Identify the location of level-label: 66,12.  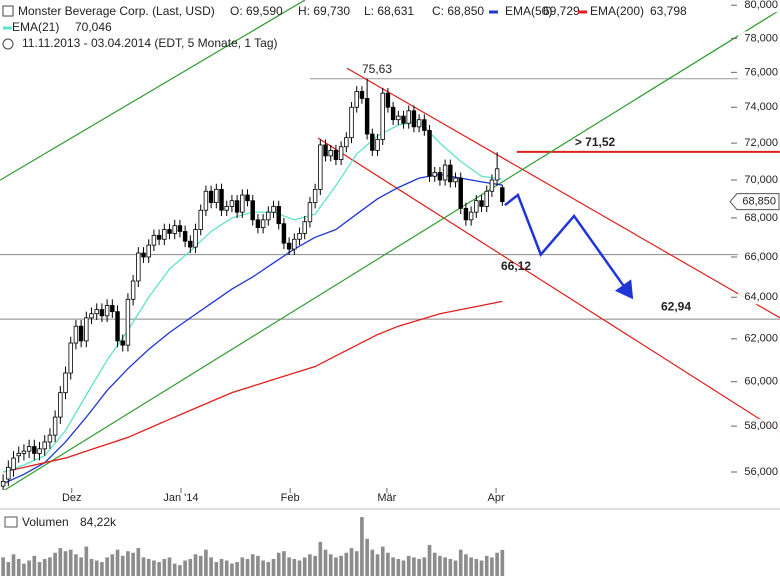
(516, 266).